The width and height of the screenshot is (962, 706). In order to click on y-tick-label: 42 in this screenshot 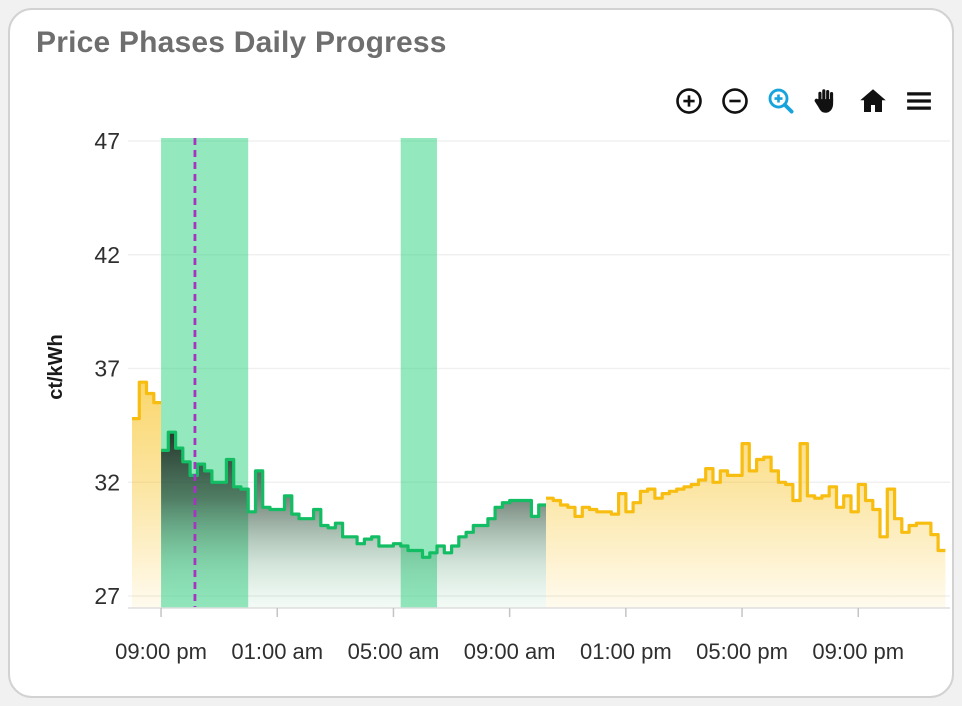, I will do `click(107, 255)`.